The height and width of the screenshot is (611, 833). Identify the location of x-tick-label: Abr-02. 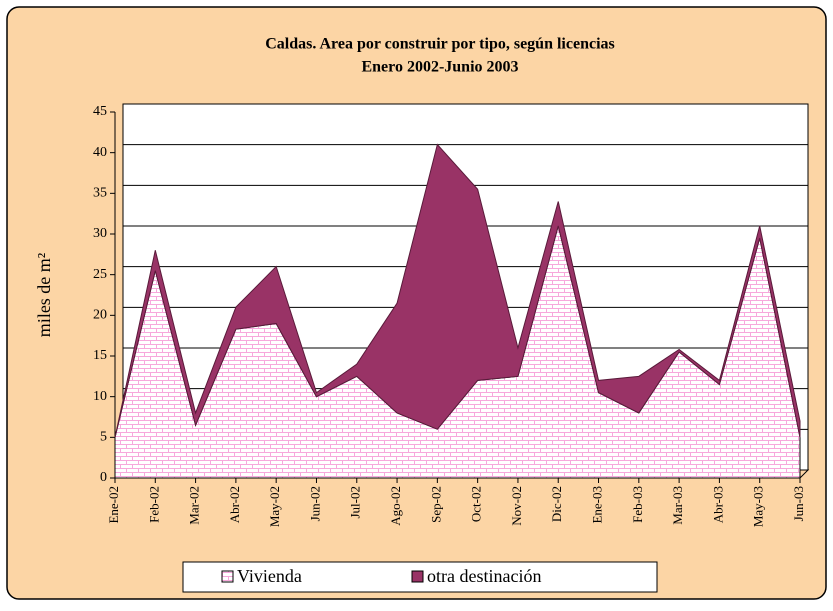
(234, 504).